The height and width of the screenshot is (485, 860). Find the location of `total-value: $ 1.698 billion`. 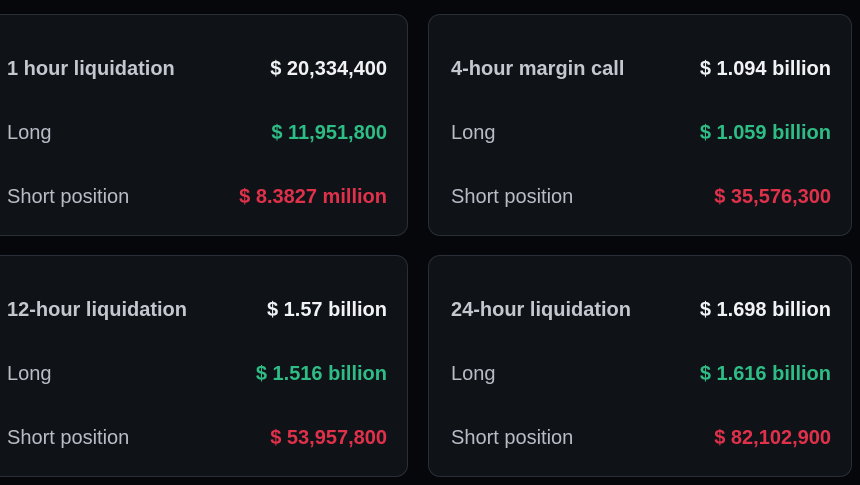

total-value: $ 1.698 billion is located at coordinates (765, 310).